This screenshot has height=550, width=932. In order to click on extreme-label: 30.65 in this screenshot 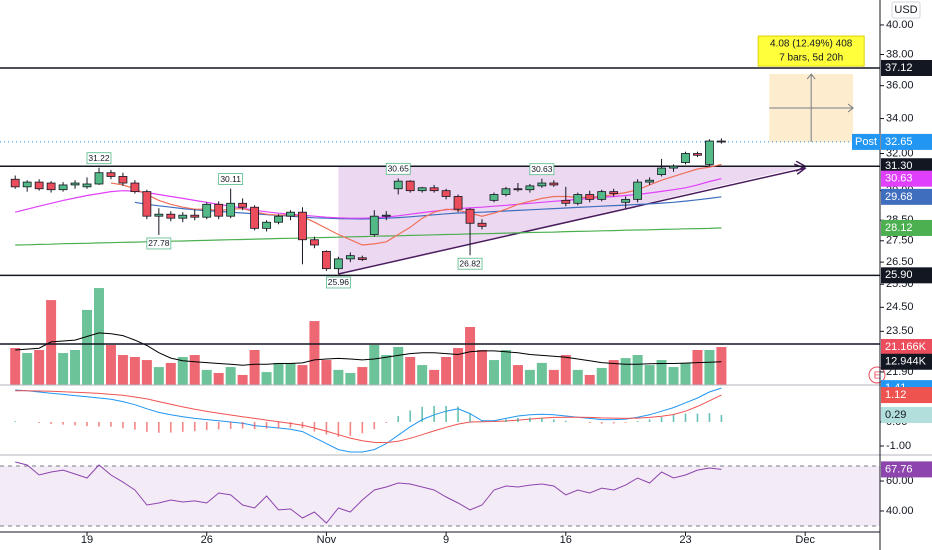, I will do `click(399, 169)`.